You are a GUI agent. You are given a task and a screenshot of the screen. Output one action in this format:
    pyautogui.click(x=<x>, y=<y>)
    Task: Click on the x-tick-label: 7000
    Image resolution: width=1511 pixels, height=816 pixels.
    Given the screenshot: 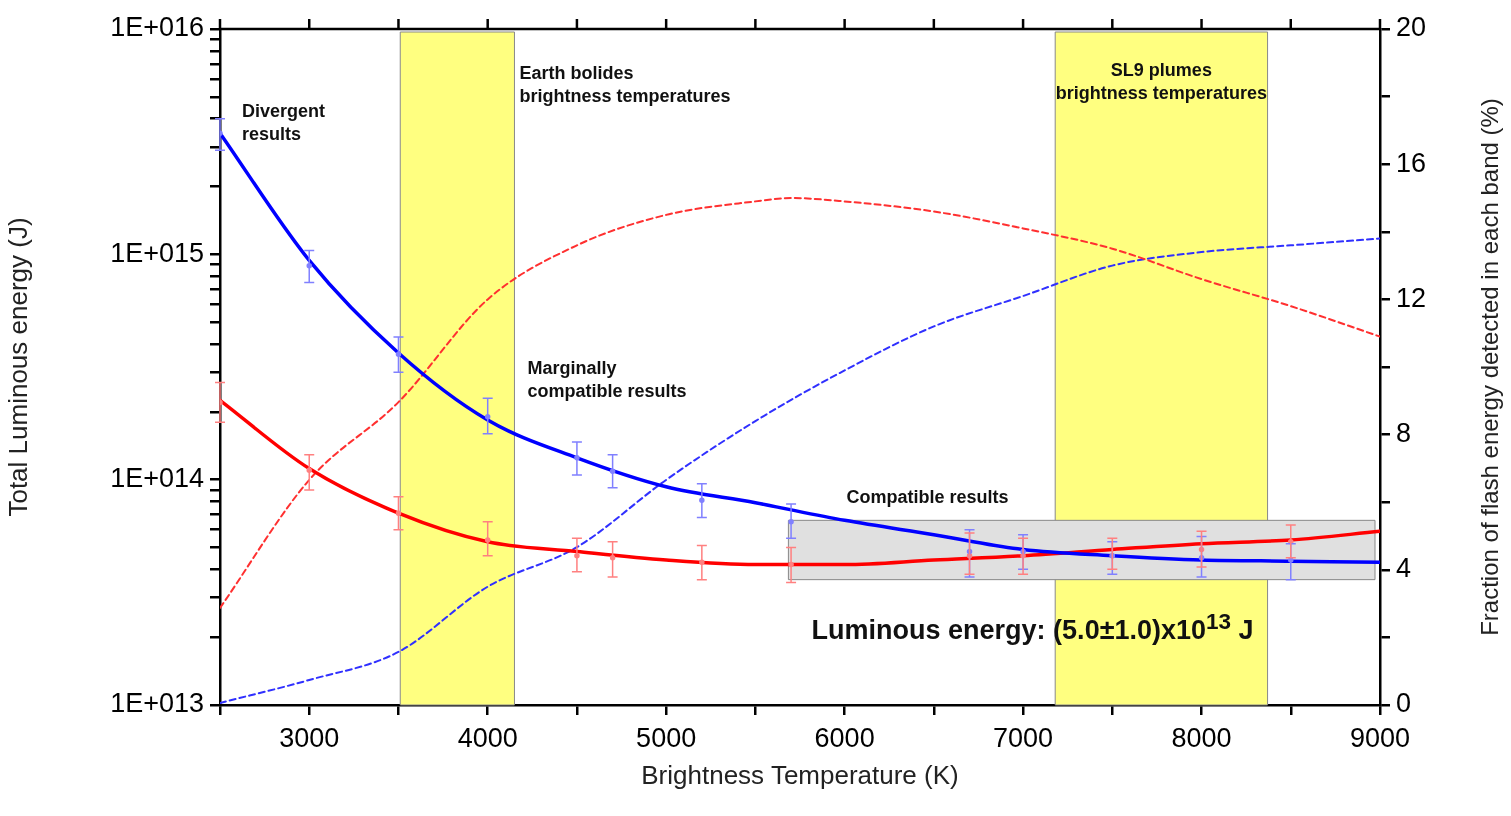 What is the action you would take?
    pyautogui.click(x=1023, y=737)
    